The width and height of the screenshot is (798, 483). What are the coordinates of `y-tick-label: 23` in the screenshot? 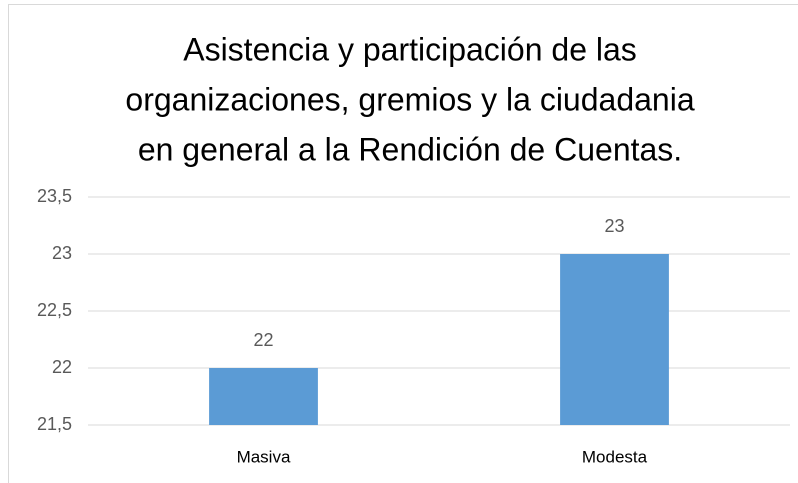 It's located at (62, 253).